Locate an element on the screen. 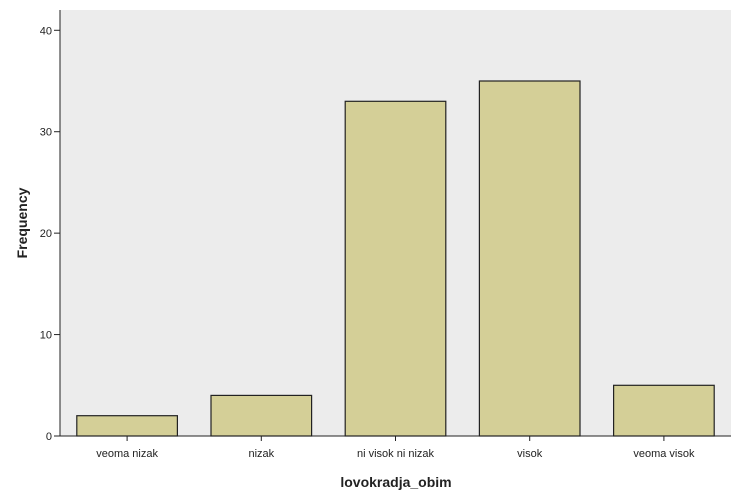 The height and width of the screenshot is (491, 732). y-tick-label: 30 is located at coordinates (46, 133).